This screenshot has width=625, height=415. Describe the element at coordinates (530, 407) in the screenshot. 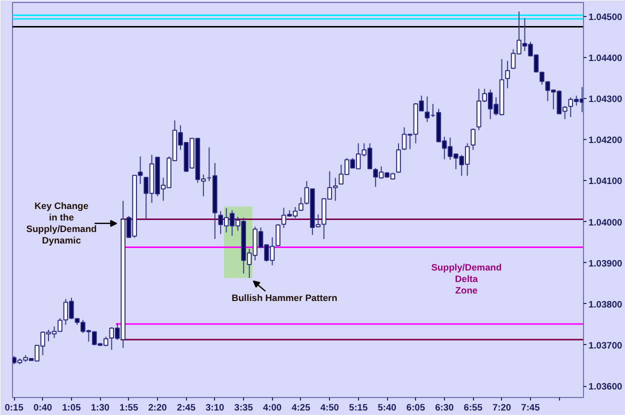

I see `x-tick-label: 7:45` at that location.